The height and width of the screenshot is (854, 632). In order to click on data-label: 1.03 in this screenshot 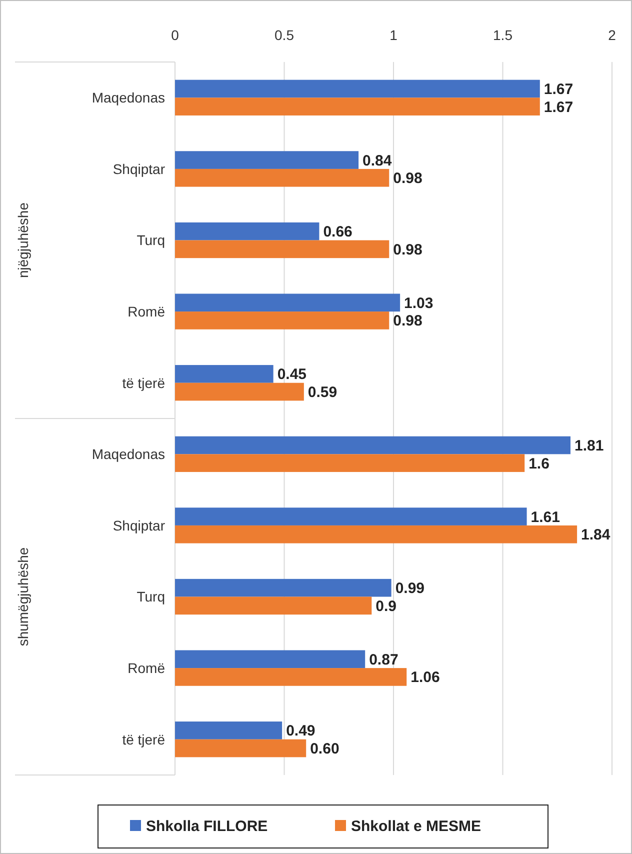, I will do `click(419, 303)`.